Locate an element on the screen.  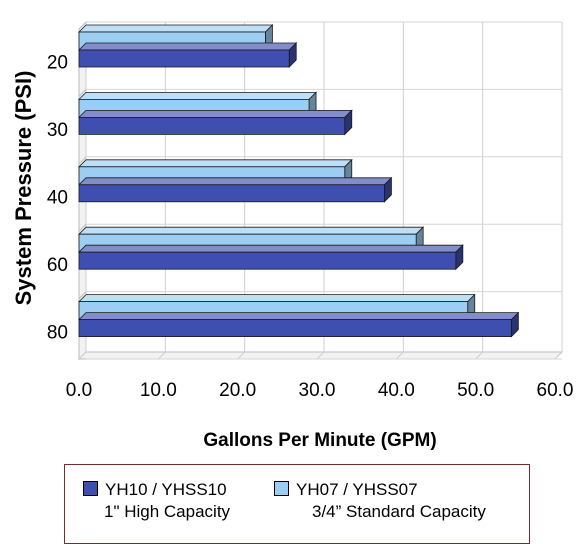
y-tick-label: 60 is located at coordinates (57, 265).